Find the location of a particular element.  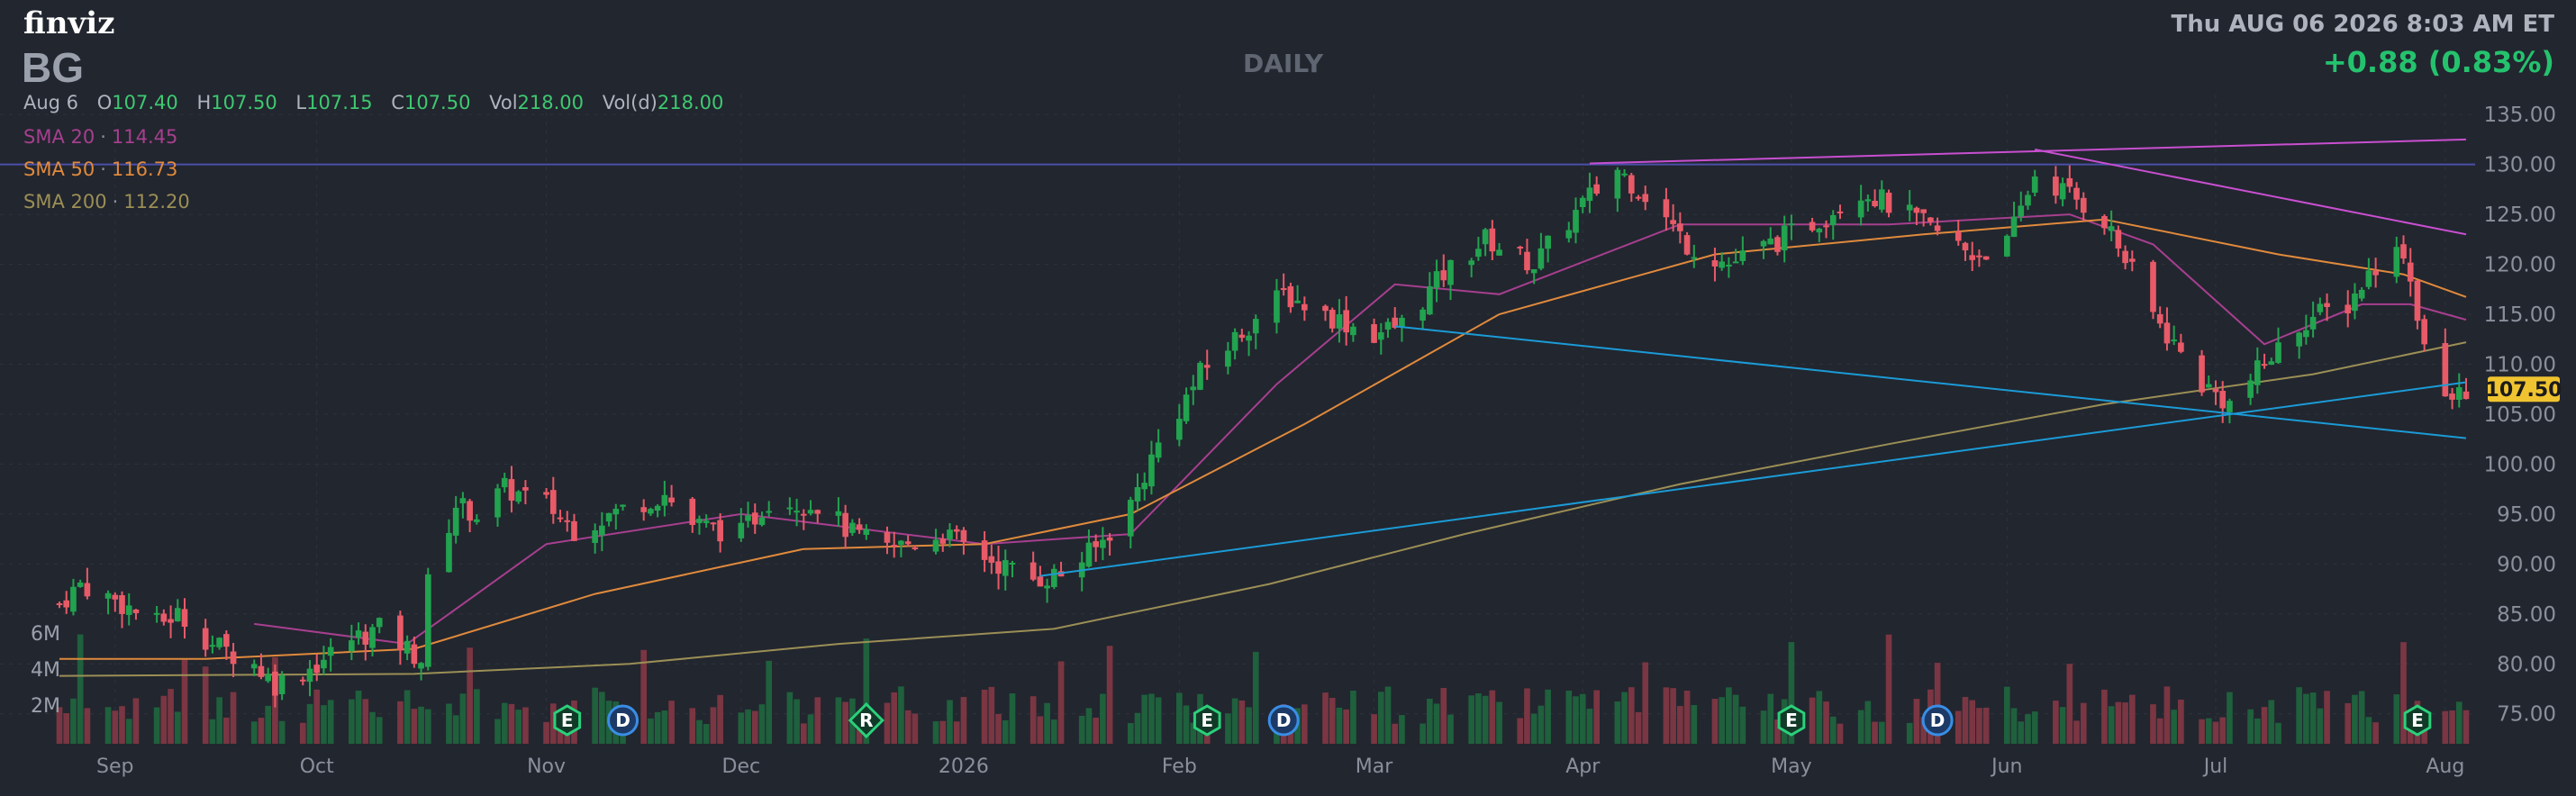

sma20-legend: SMA 20 · 114.45 is located at coordinates (100, 137).